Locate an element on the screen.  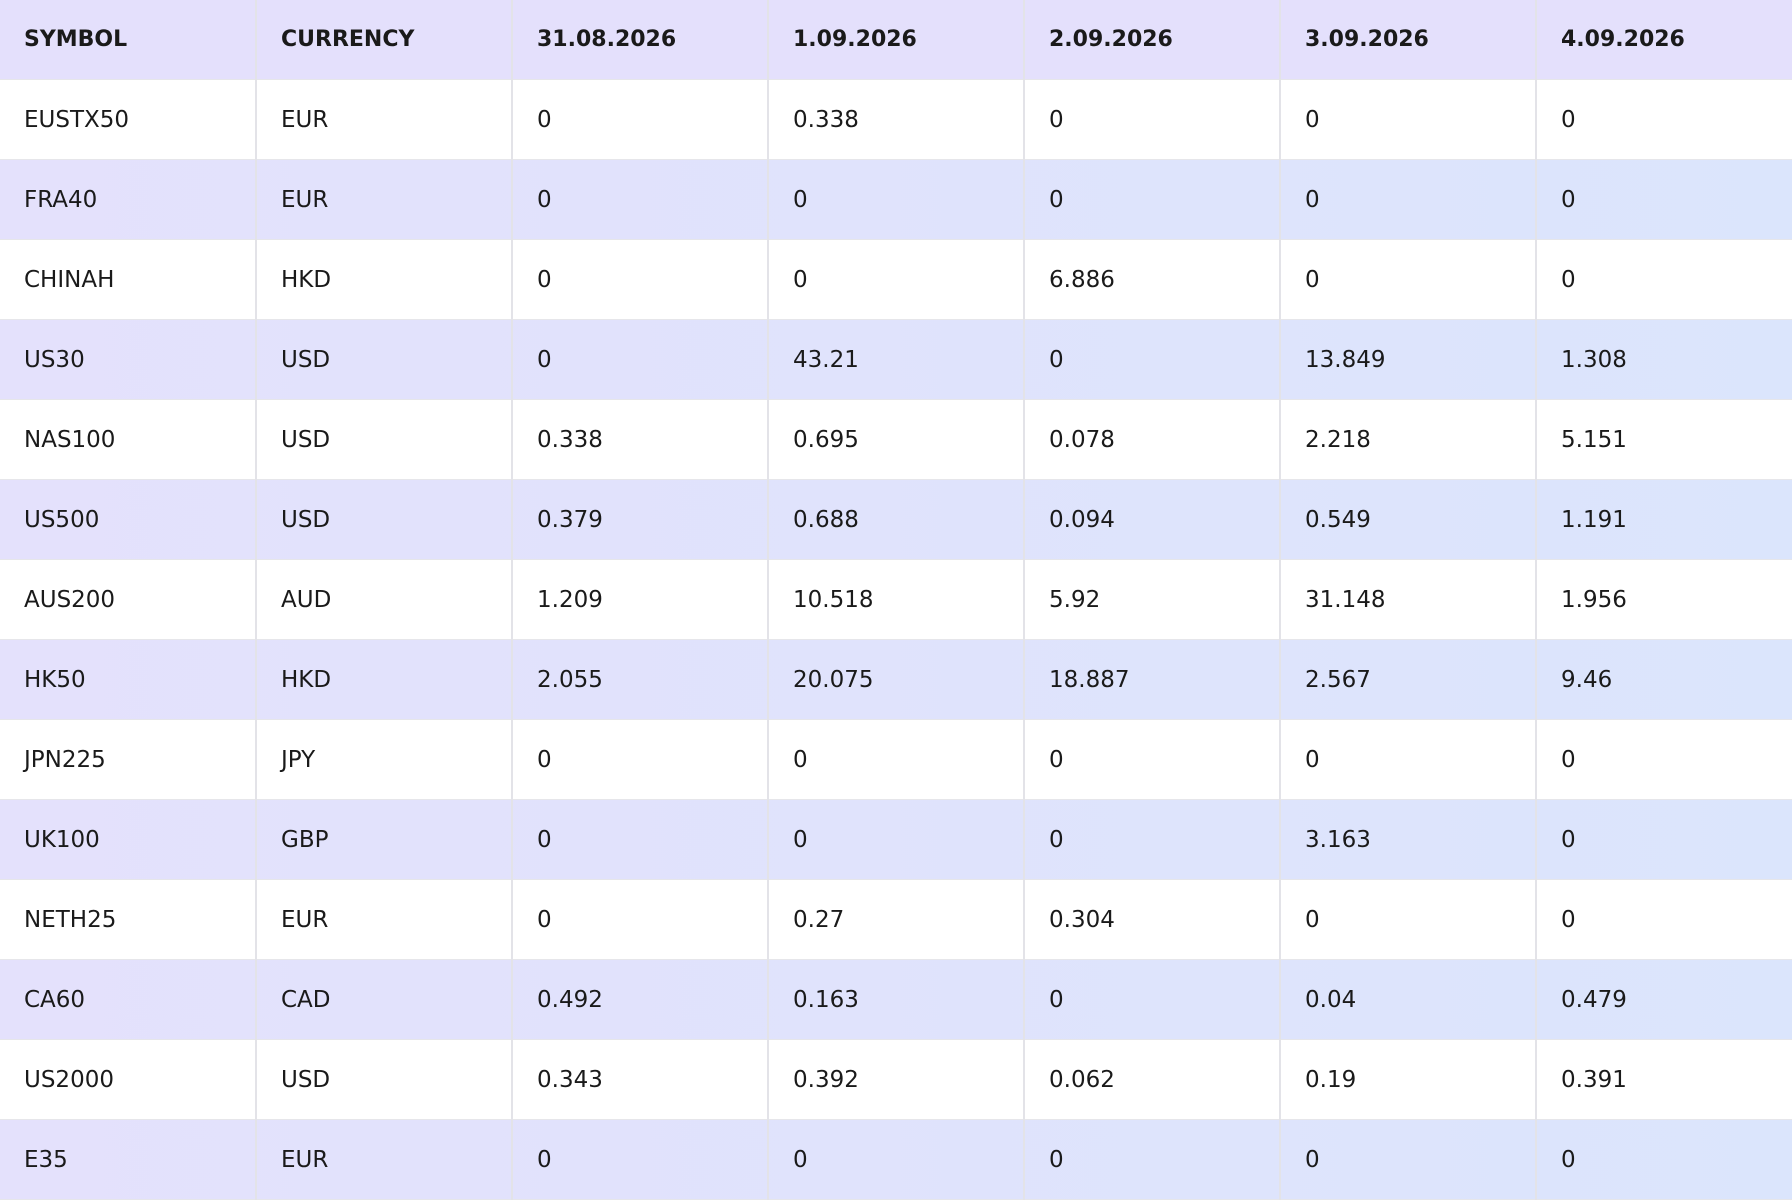
column-header: 2.09.2026 is located at coordinates (1152, 40).